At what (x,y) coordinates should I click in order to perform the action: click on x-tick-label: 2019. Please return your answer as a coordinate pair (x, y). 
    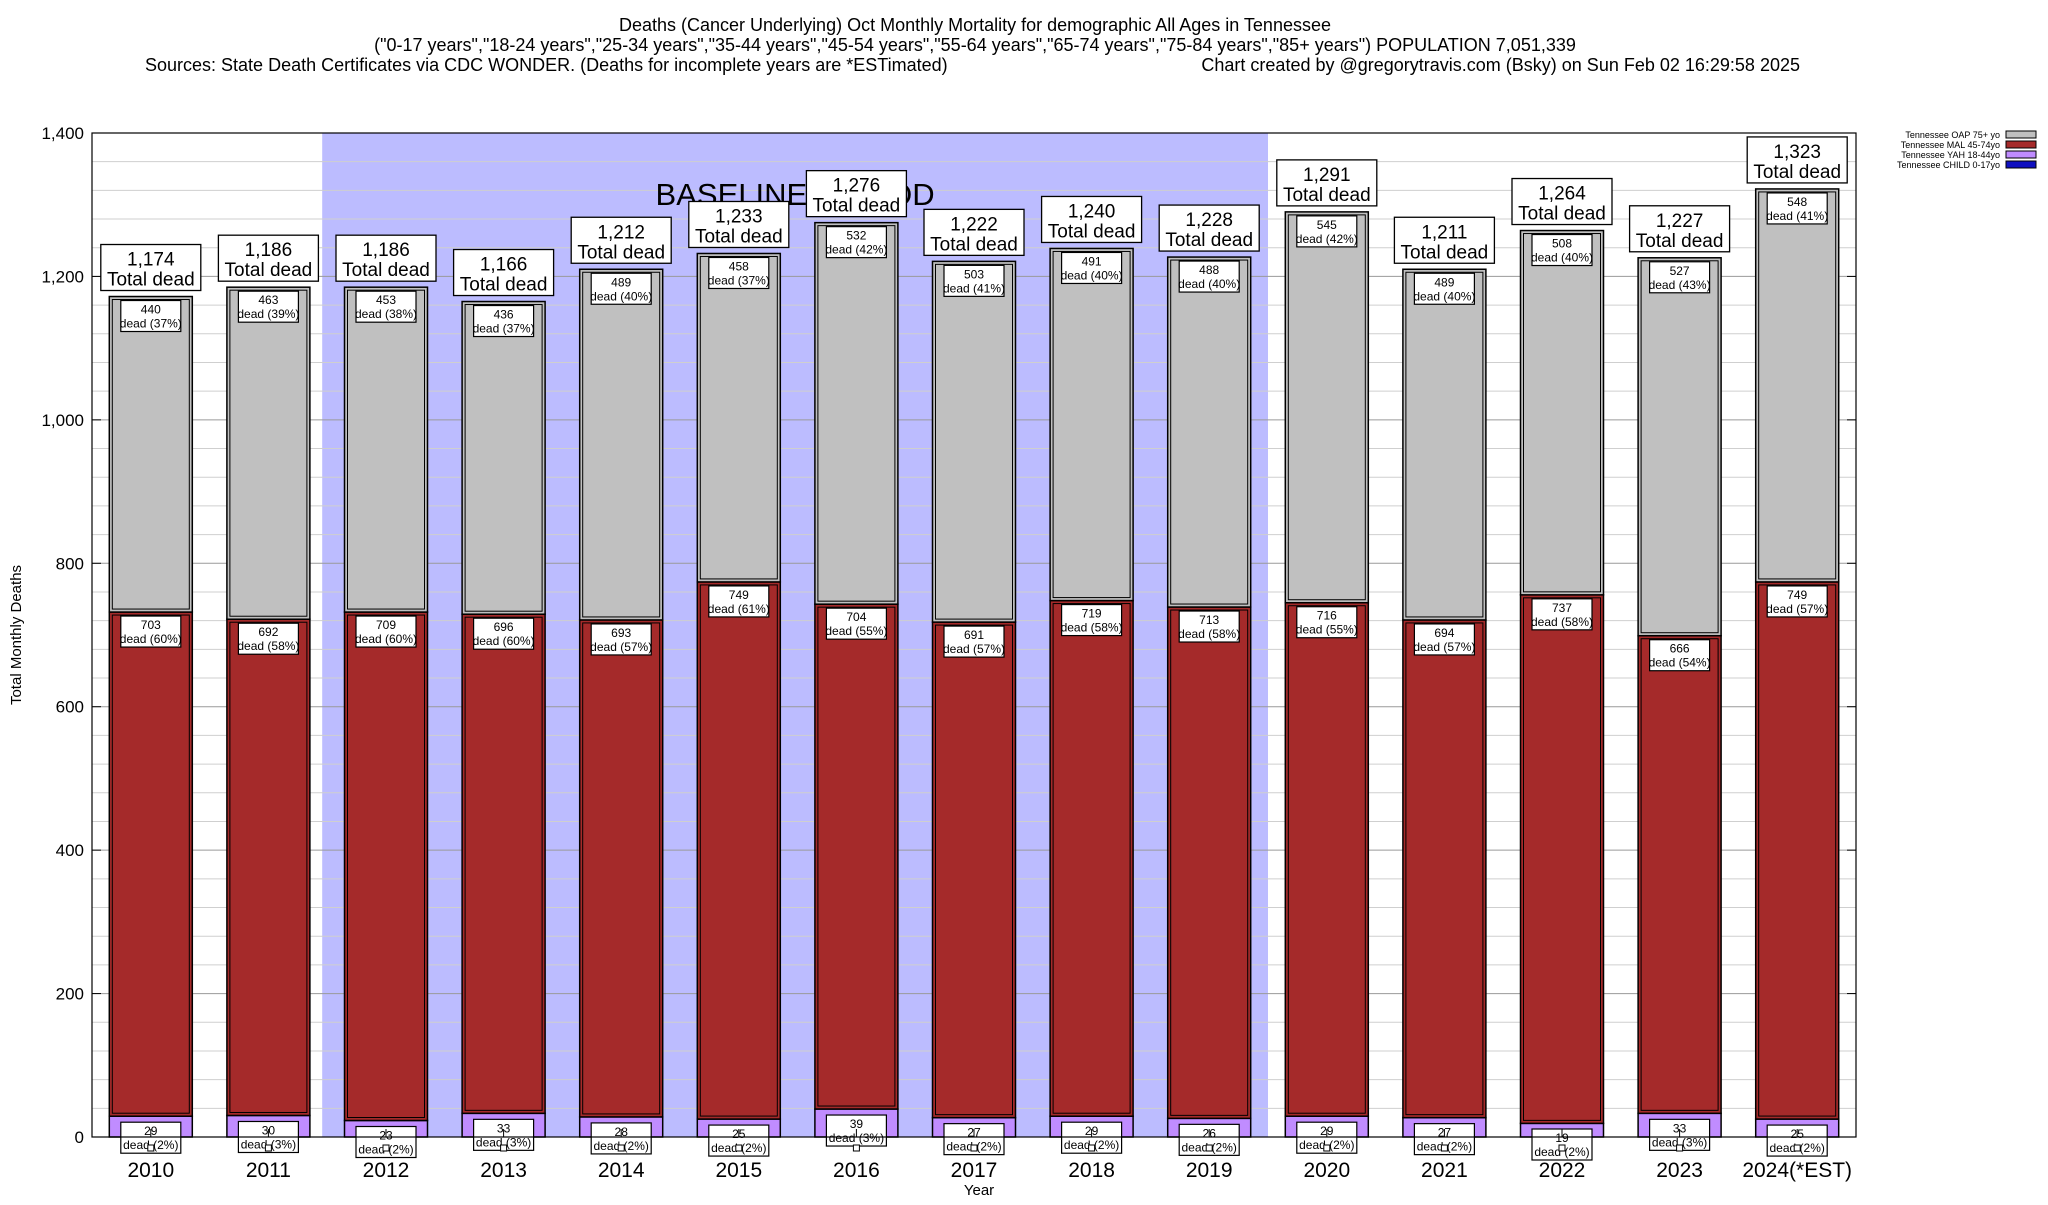
    Looking at the image, I should click on (1209, 1170).